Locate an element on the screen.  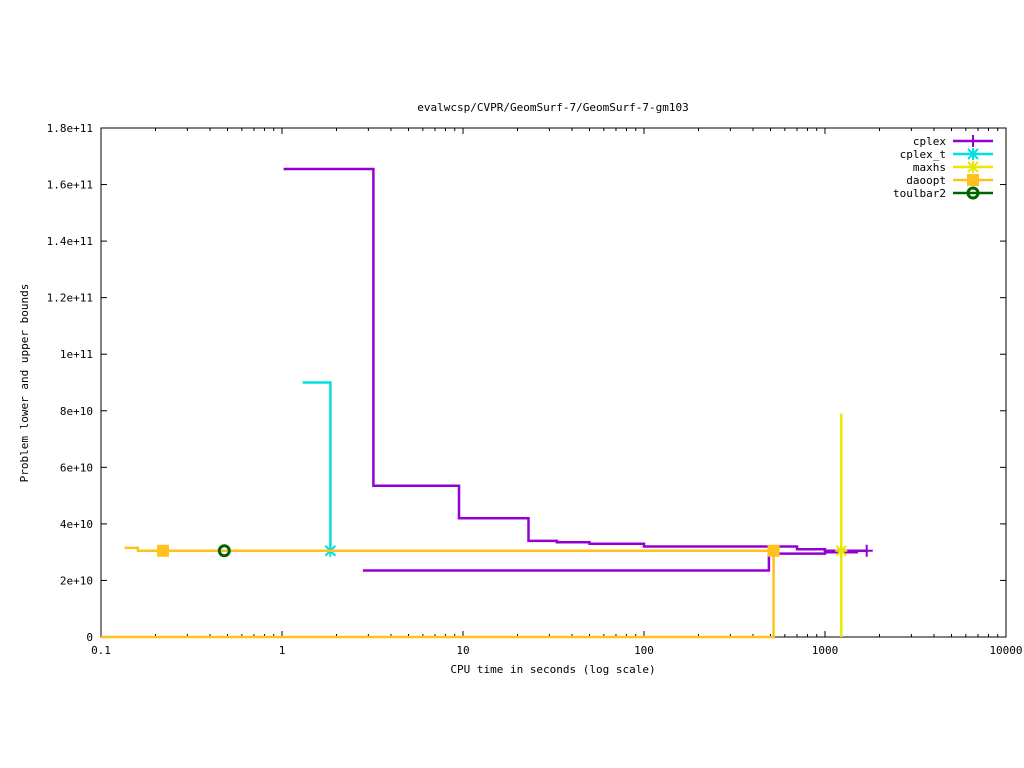
toulbar2-marker is located at coordinates (224, 551).